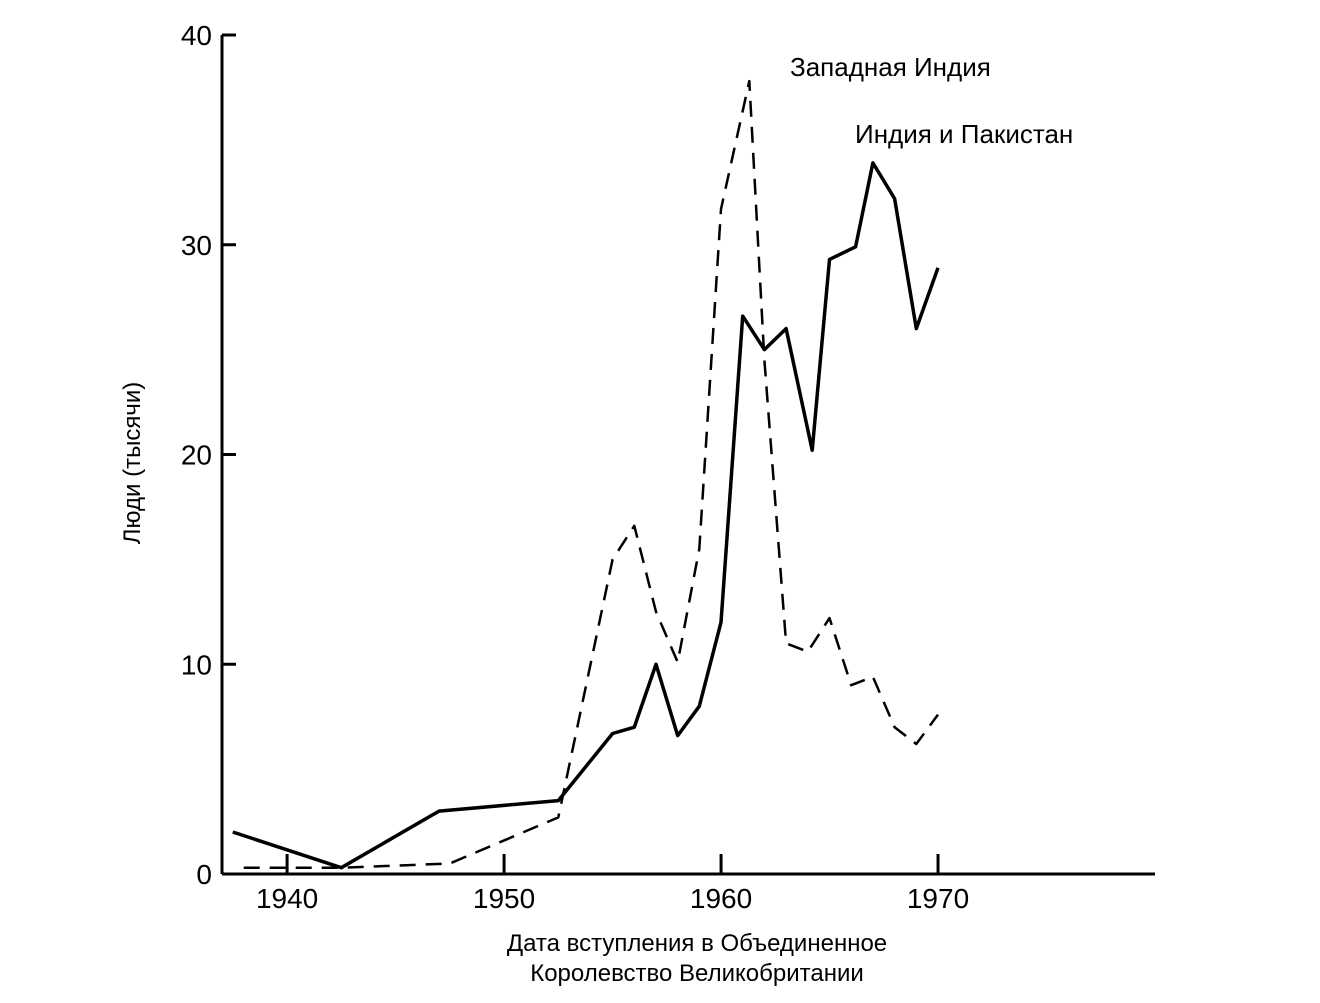  I want to click on y-tick-label: 20, so click(196, 455).